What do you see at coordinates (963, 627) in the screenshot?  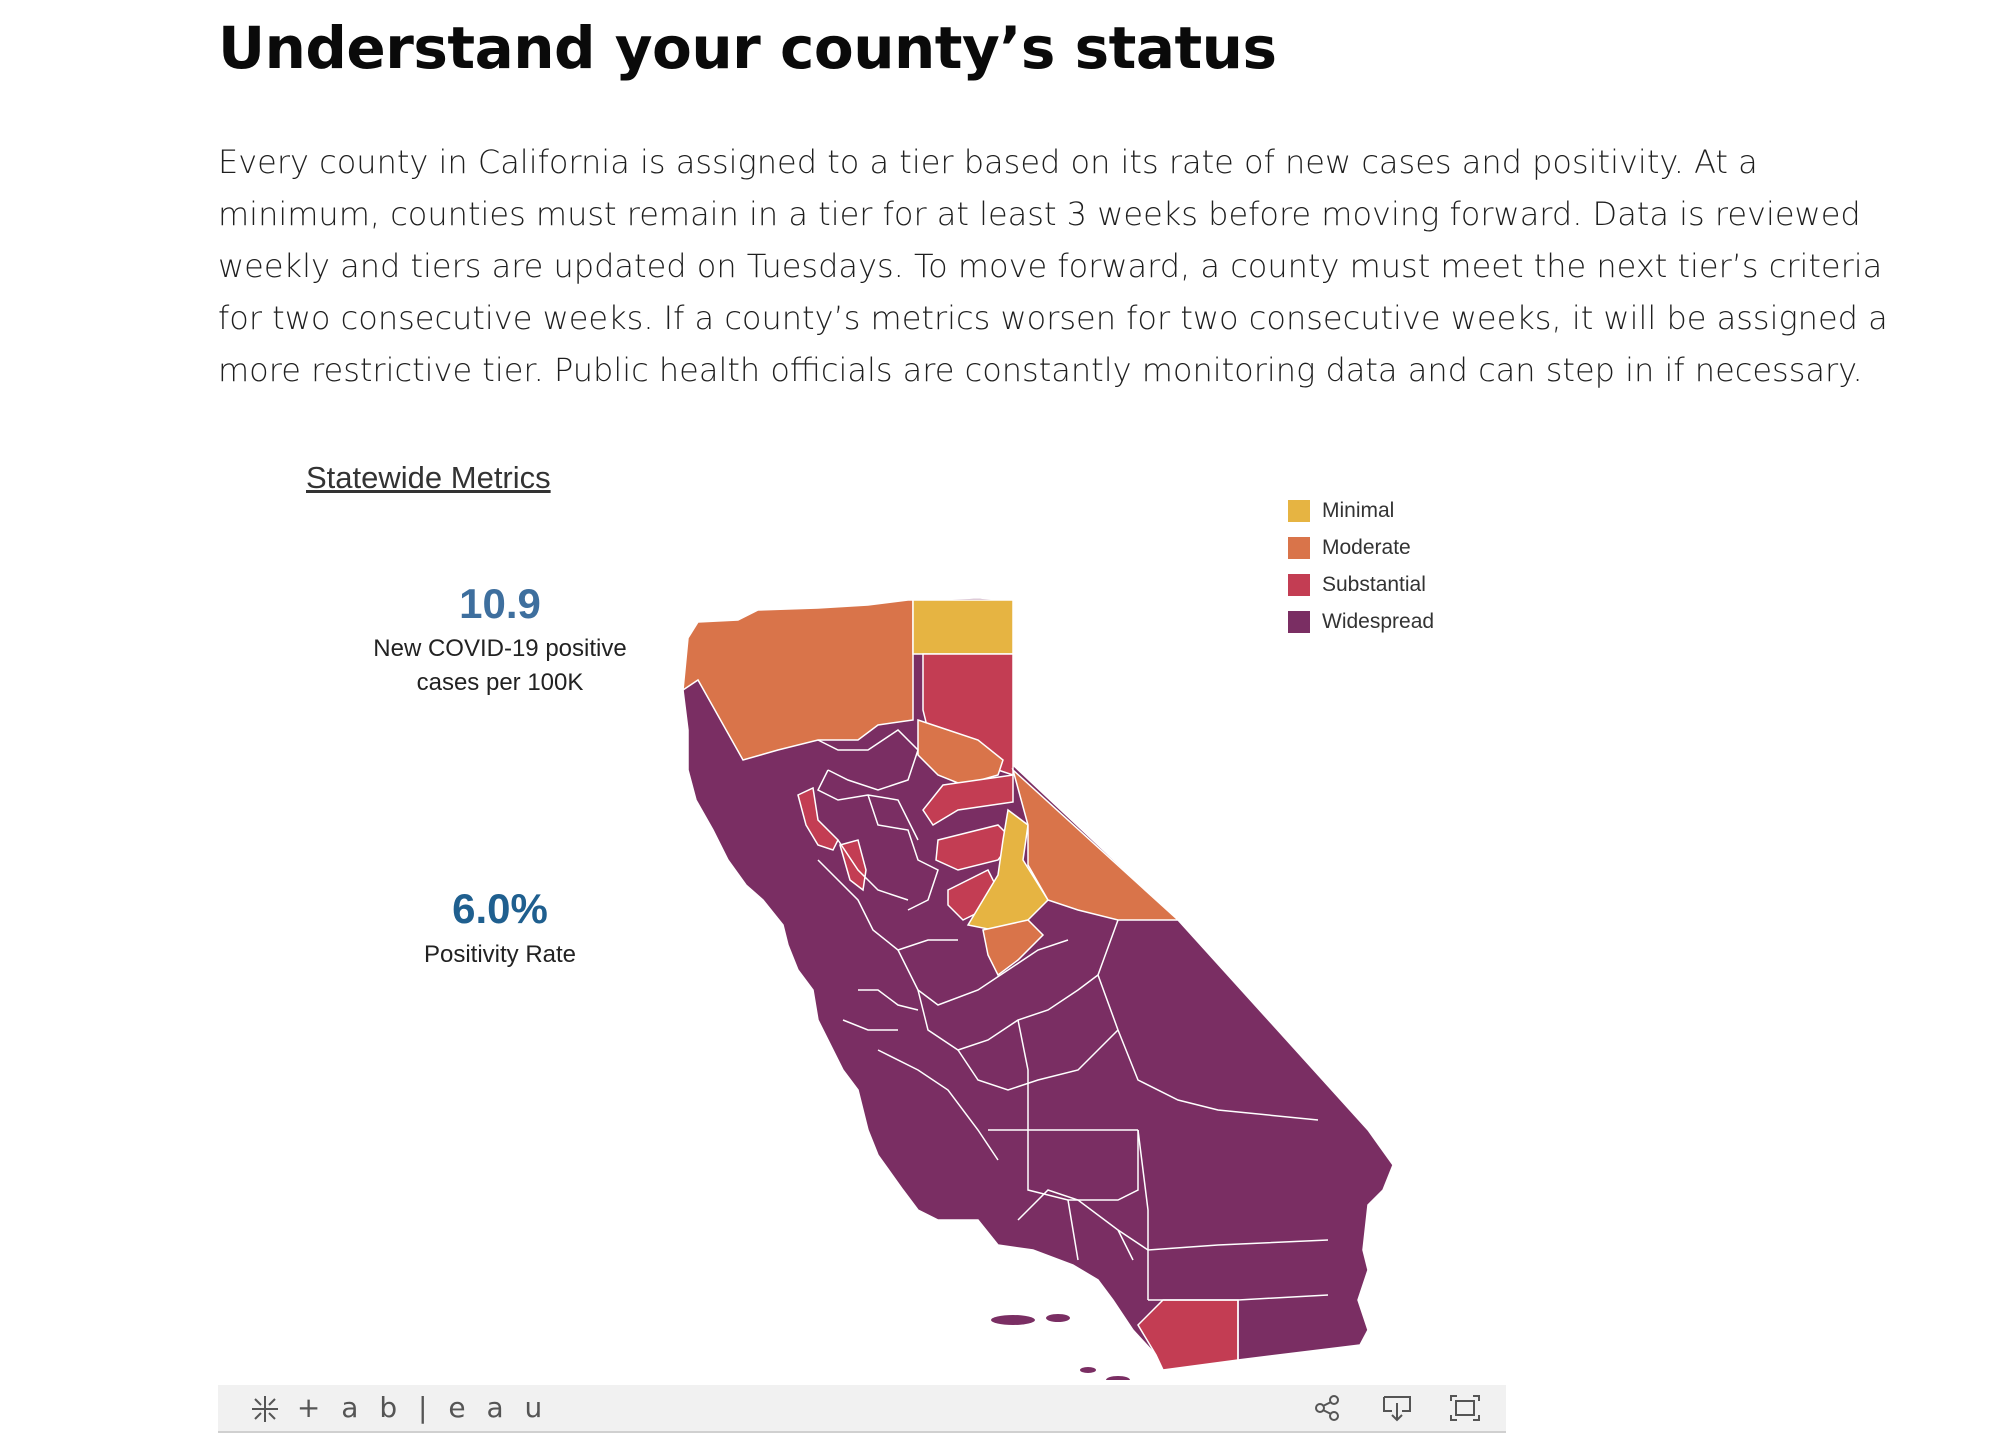 I see `region-minimal-northeast` at bounding box center [963, 627].